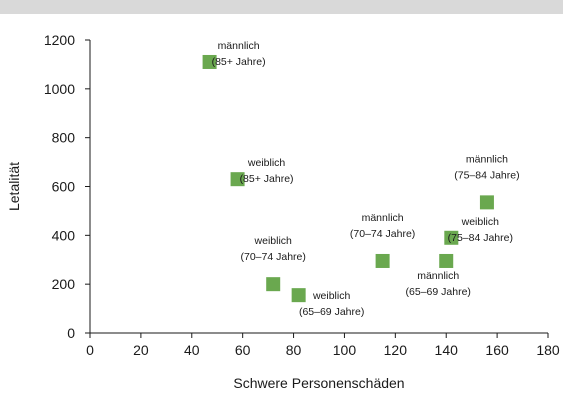 The image size is (563, 394). What do you see at coordinates (243, 350) in the screenshot?
I see `x-tick-label: 60` at bounding box center [243, 350].